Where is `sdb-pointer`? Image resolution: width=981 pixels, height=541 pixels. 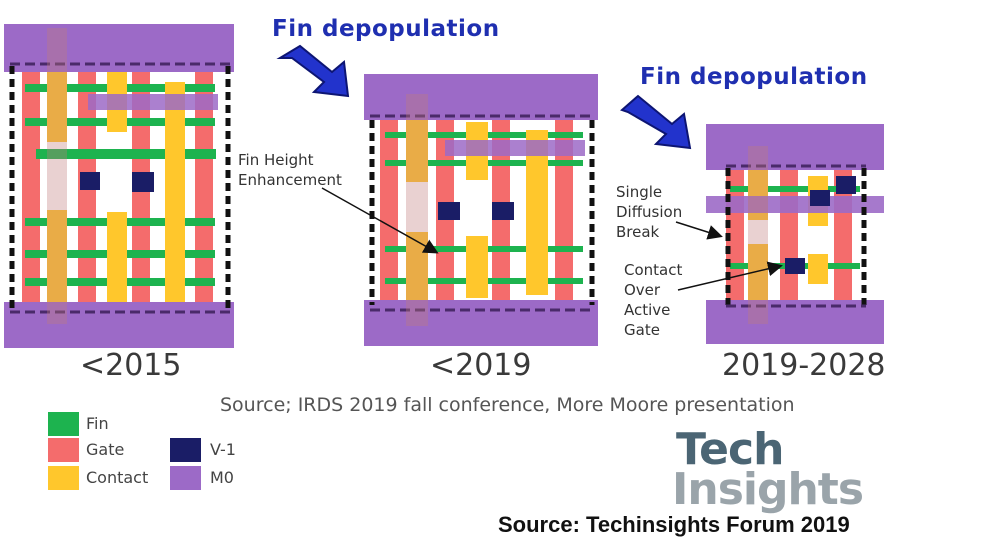 sdb-pointer is located at coordinates (699, 230).